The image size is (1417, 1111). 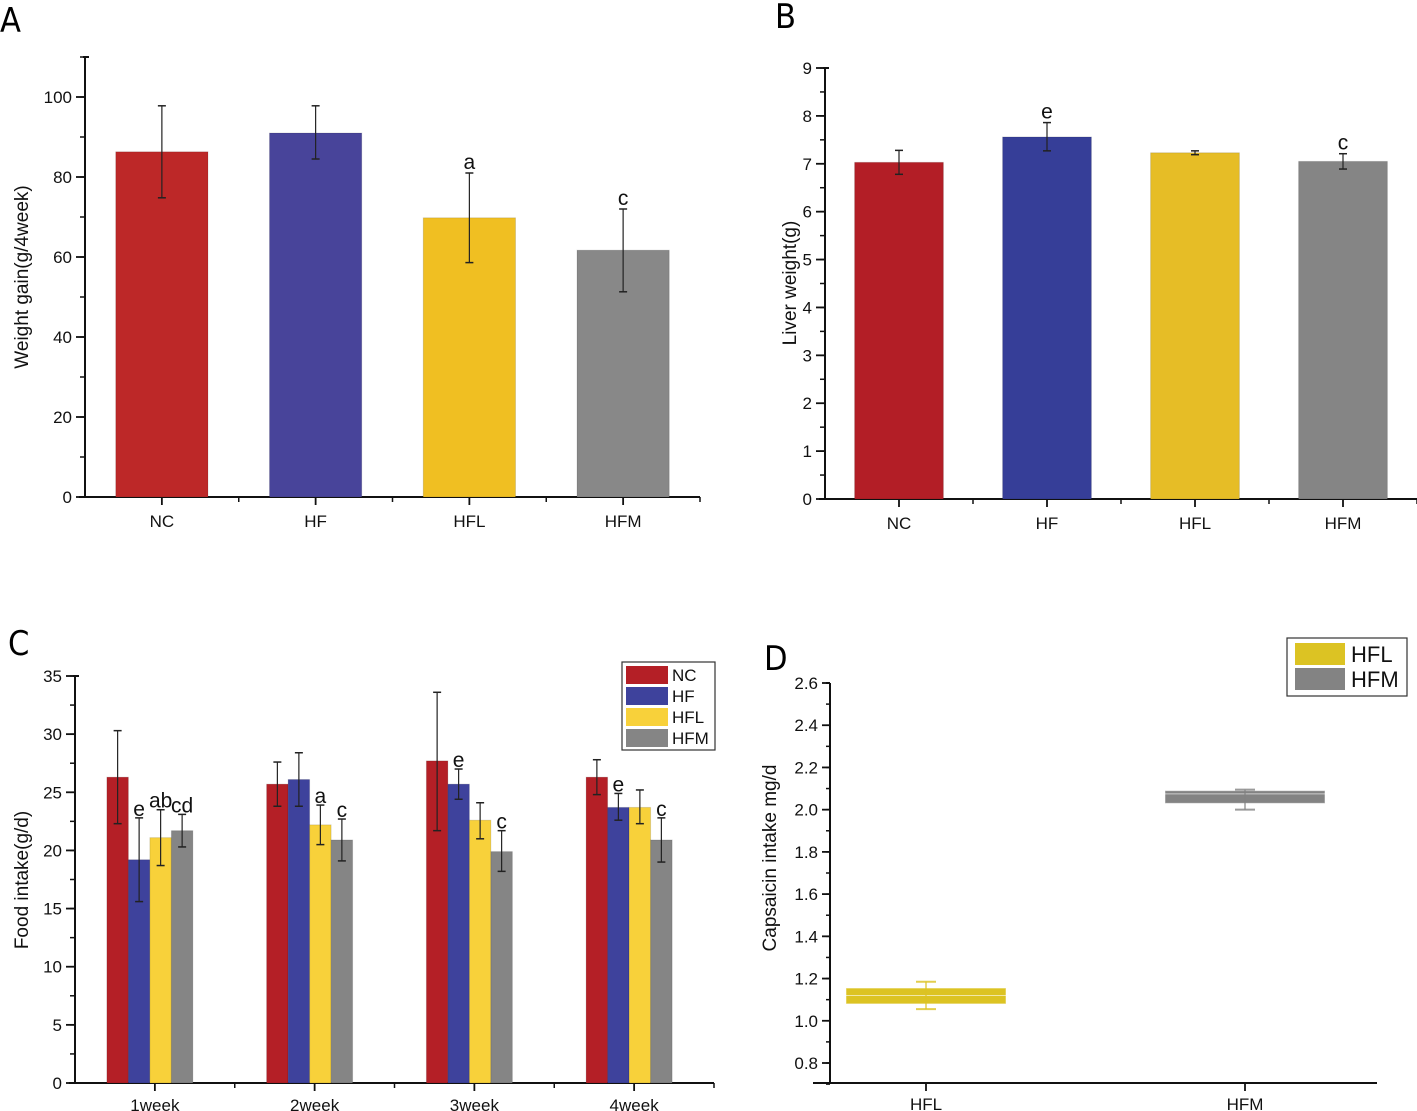 What do you see at coordinates (806, 767) in the screenshot?
I see `y-tick-label: 2.2` at bounding box center [806, 767].